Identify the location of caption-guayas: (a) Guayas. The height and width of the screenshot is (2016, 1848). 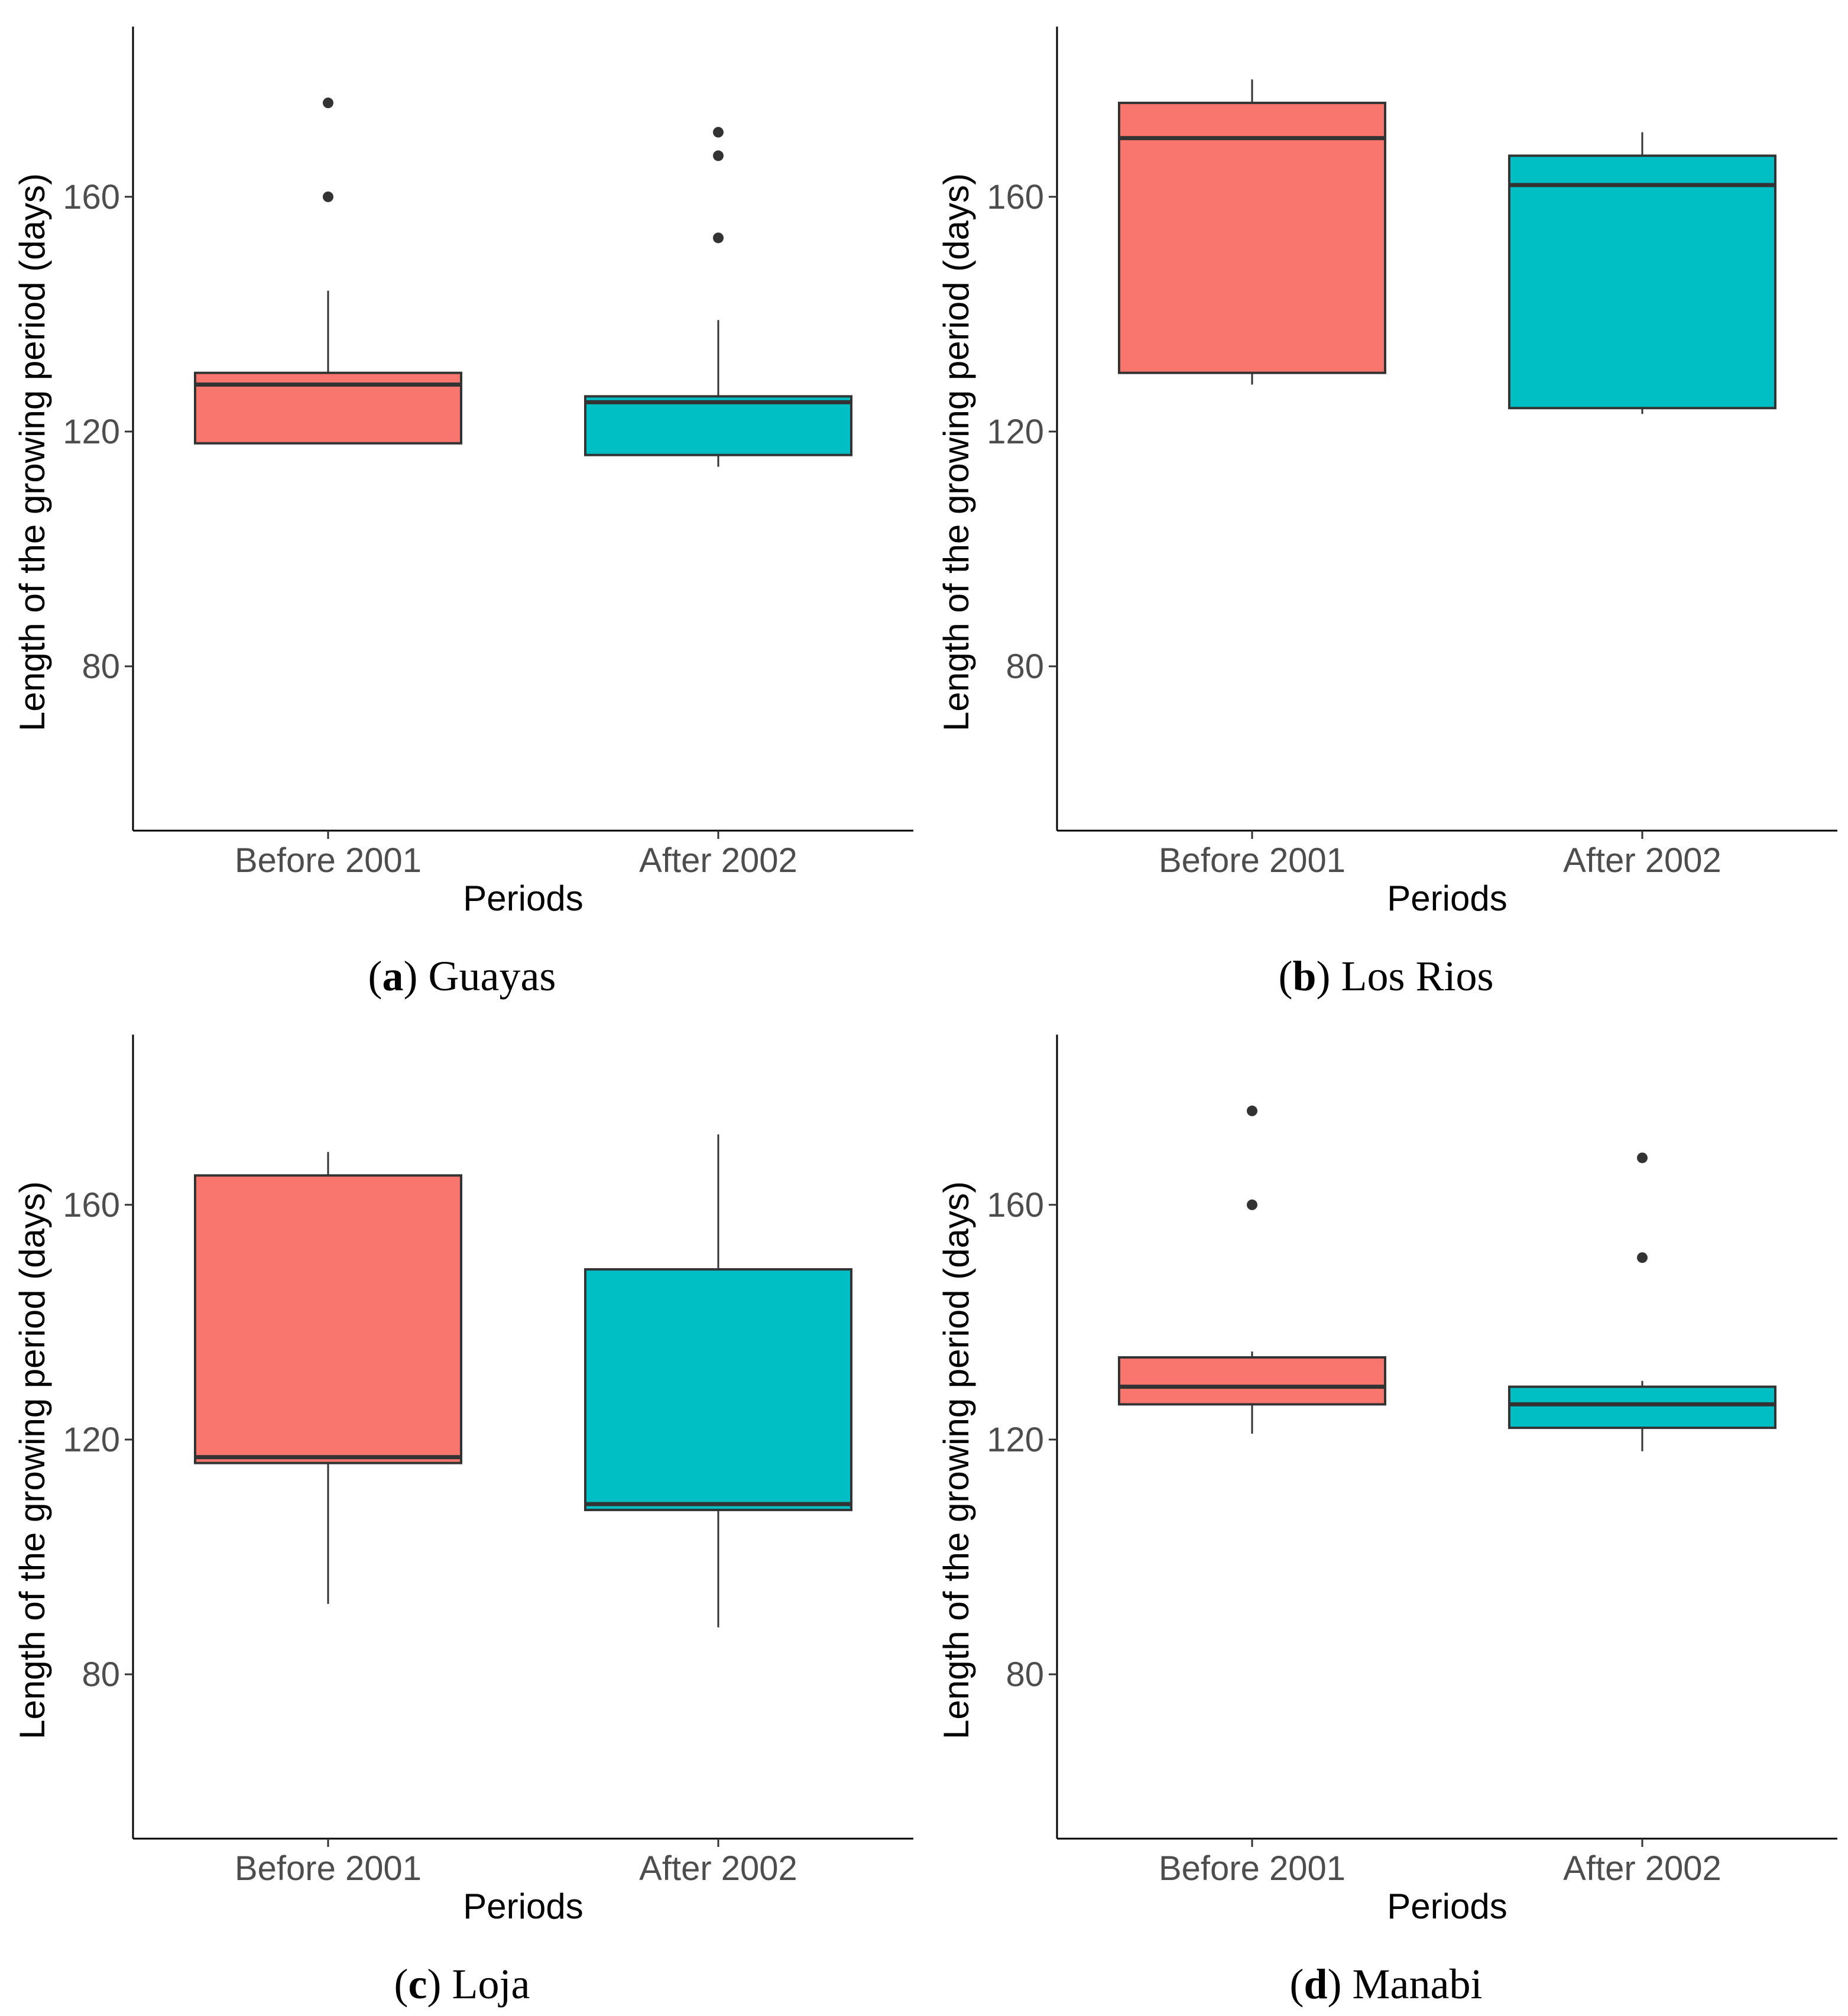
(462, 976).